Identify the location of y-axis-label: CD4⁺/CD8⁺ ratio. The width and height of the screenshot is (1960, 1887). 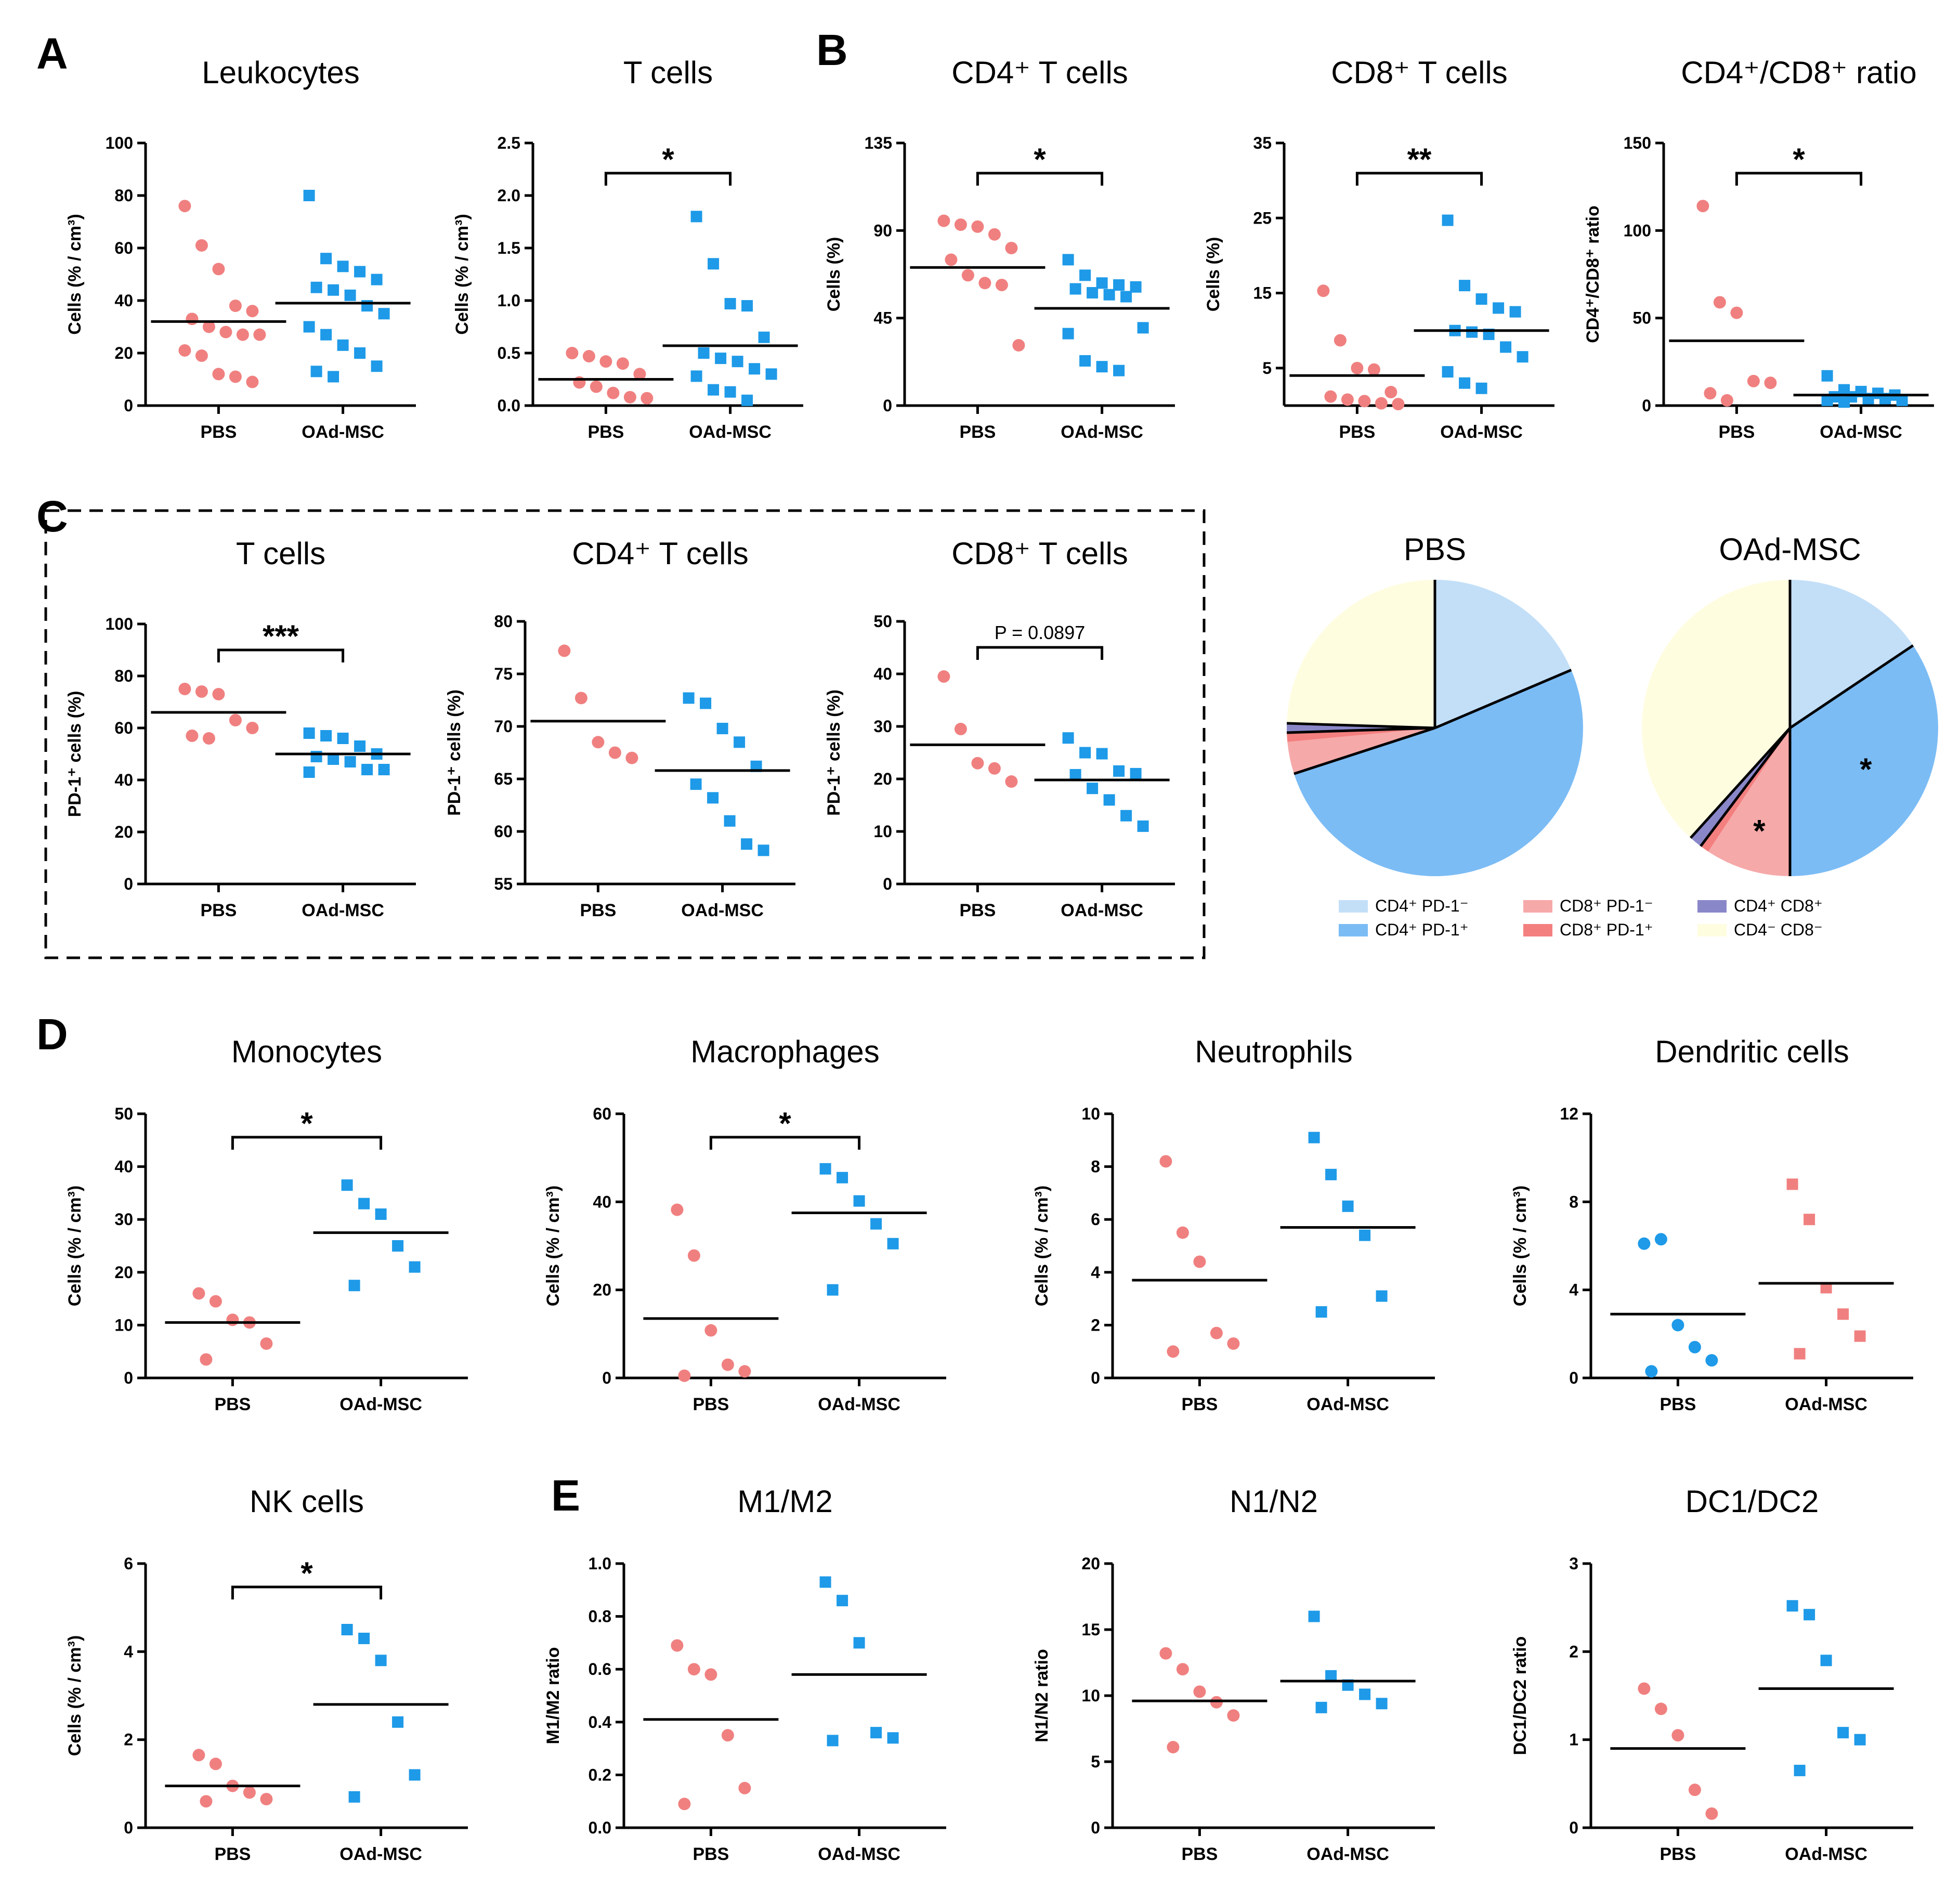
(1593, 274).